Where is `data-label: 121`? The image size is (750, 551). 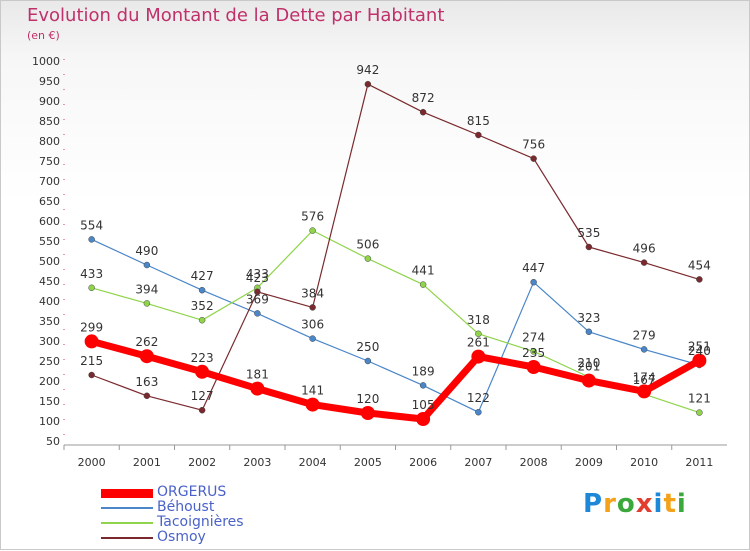
data-label: 121 is located at coordinates (699, 399).